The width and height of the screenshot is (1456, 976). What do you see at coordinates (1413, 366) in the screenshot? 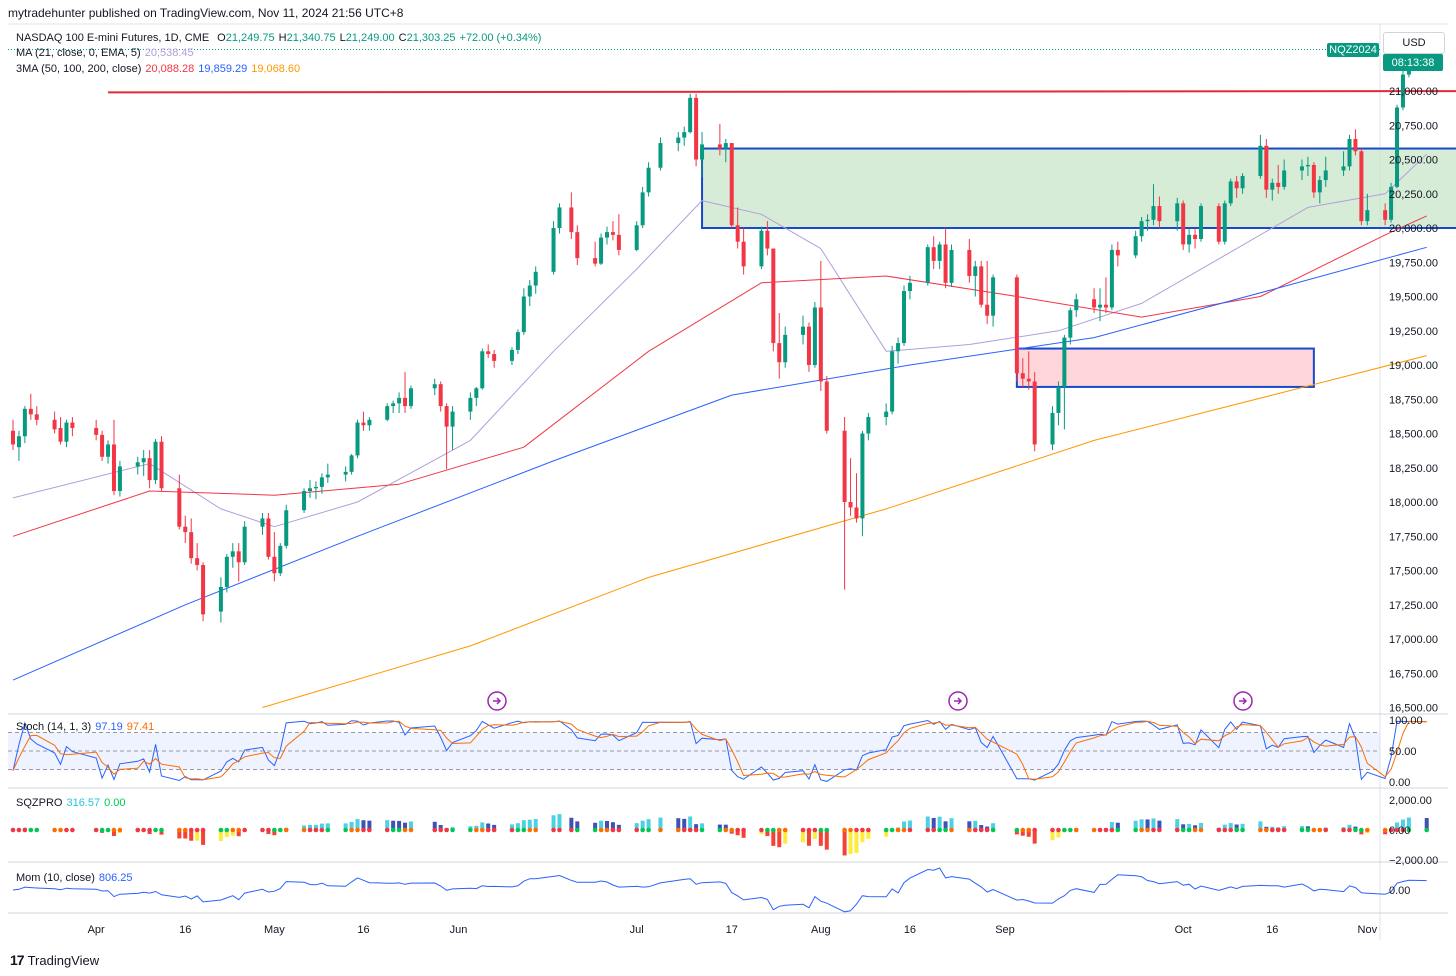
I see `price-tick-label: 19,000.00` at bounding box center [1413, 366].